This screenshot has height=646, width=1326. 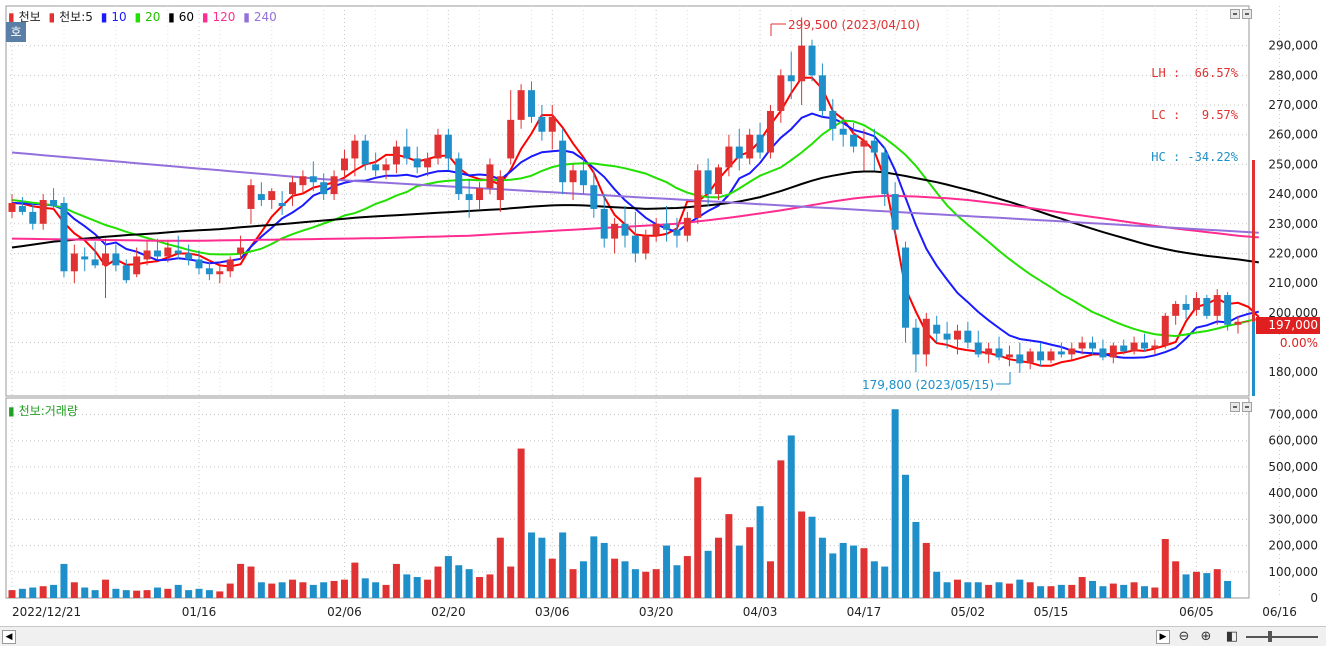 What do you see at coordinates (1206, 636) in the screenshot?
I see `zoom-in-icon: ⊕` at bounding box center [1206, 636].